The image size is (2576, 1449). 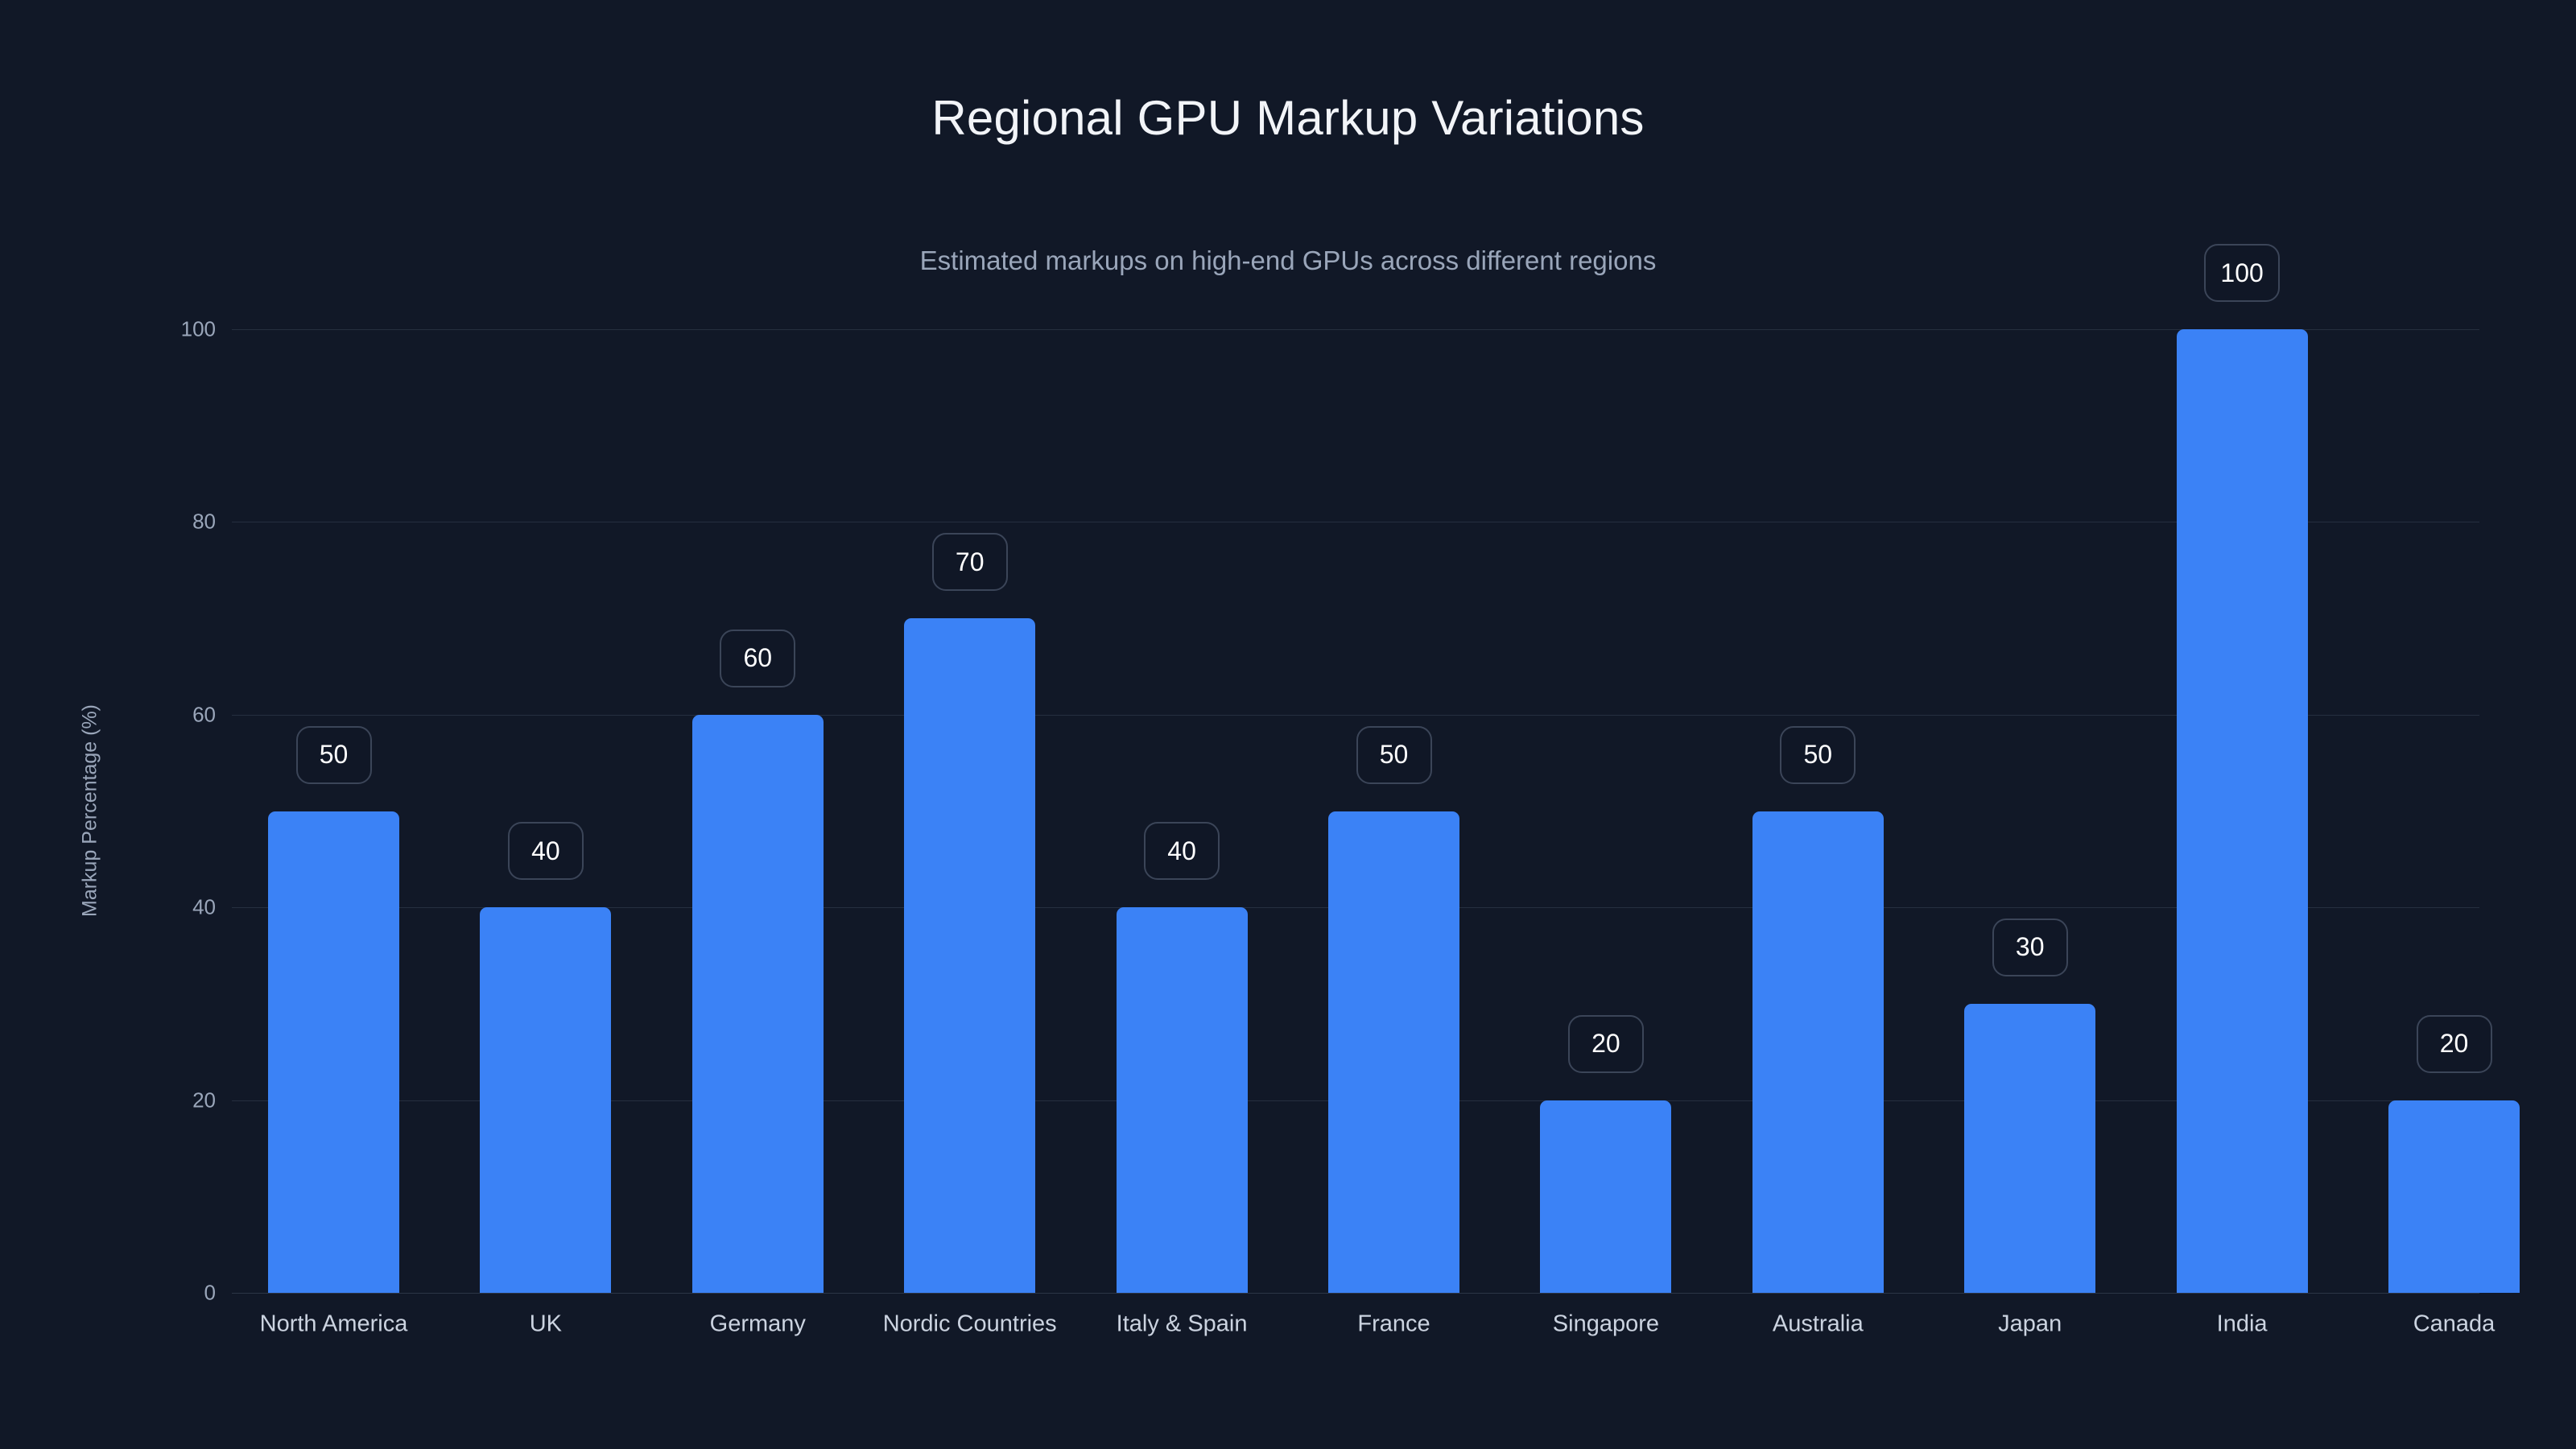 What do you see at coordinates (1182, 1324) in the screenshot?
I see `x-axis-tick-label: Italy & Spain` at bounding box center [1182, 1324].